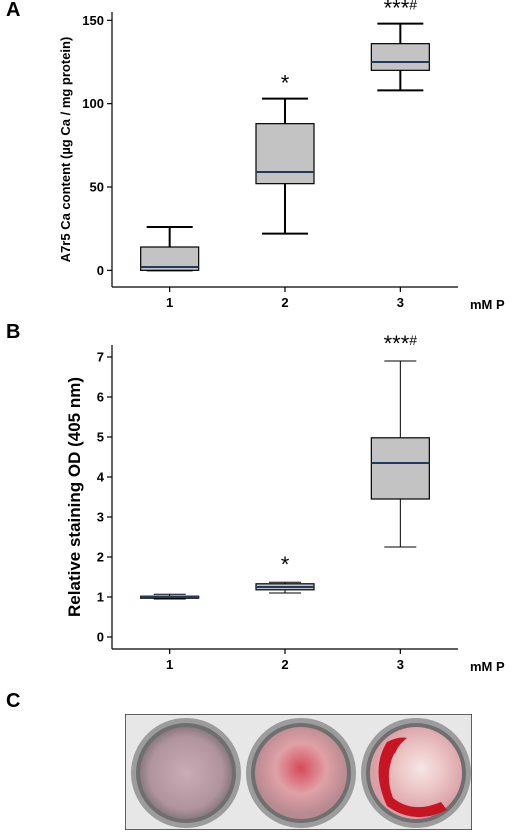 This screenshot has width=520, height=834. I want to click on panel-a-letter: A, so click(13, 10).